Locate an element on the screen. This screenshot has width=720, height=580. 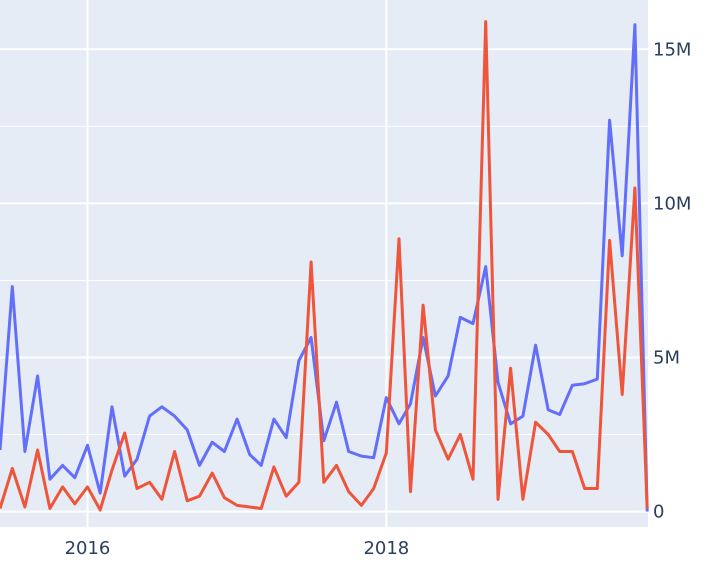
y-axis: 0 5M 10M 15M is located at coordinates (672, 280).